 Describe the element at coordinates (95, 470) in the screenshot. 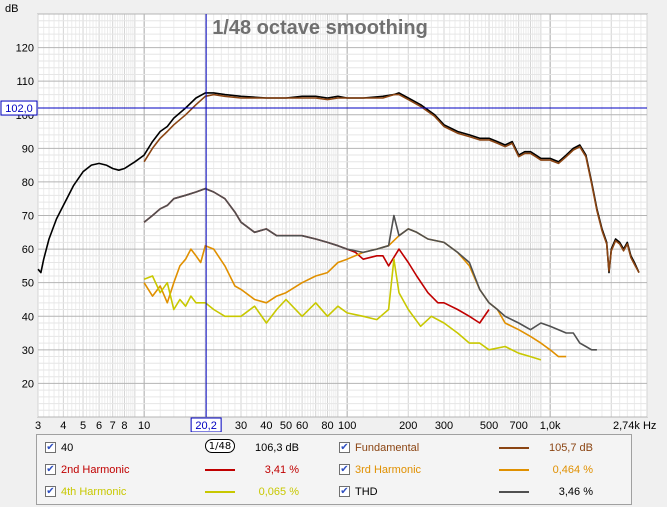

I see `legend-series-name: 2nd Harmonic` at that location.